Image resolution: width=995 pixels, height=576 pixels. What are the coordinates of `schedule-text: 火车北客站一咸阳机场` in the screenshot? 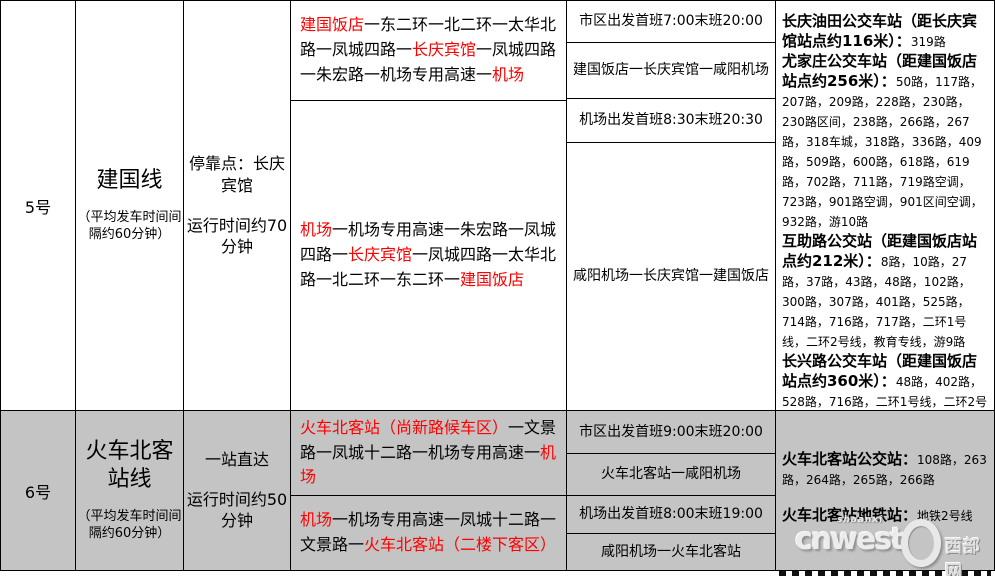 It's located at (671, 474).